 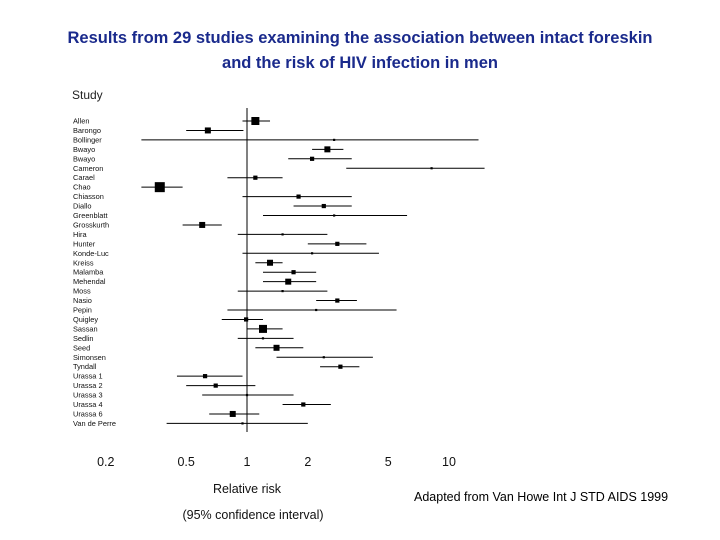 What do you see at coordinates (82, 206) in the screenshot?
I see `study-name-label: Diallo` at bounding box center [82, 206].